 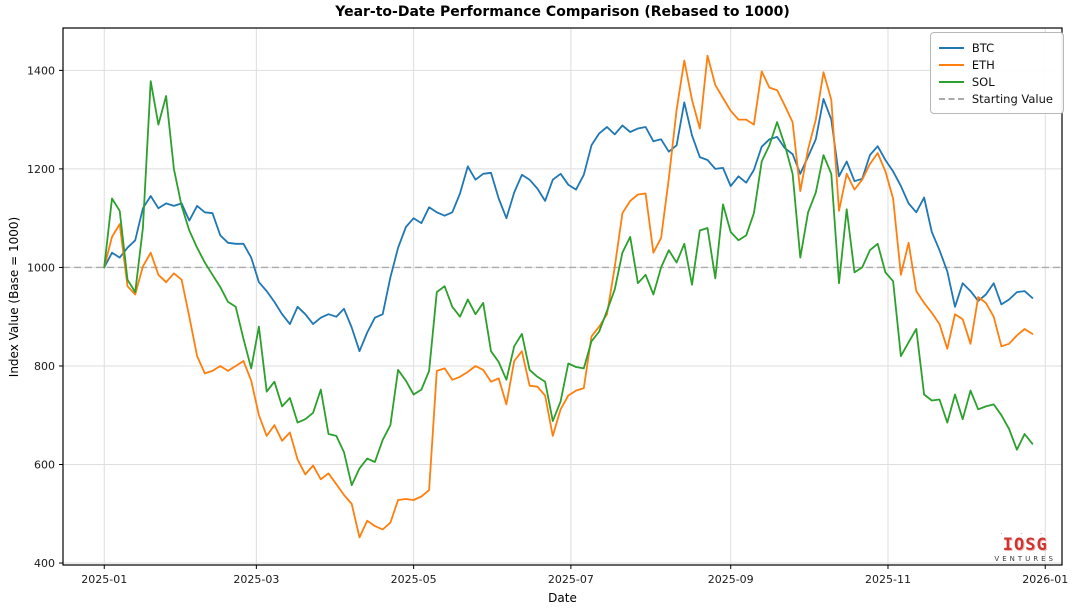 I want to click on svg-text: 1200, so click(x=41, y=169).